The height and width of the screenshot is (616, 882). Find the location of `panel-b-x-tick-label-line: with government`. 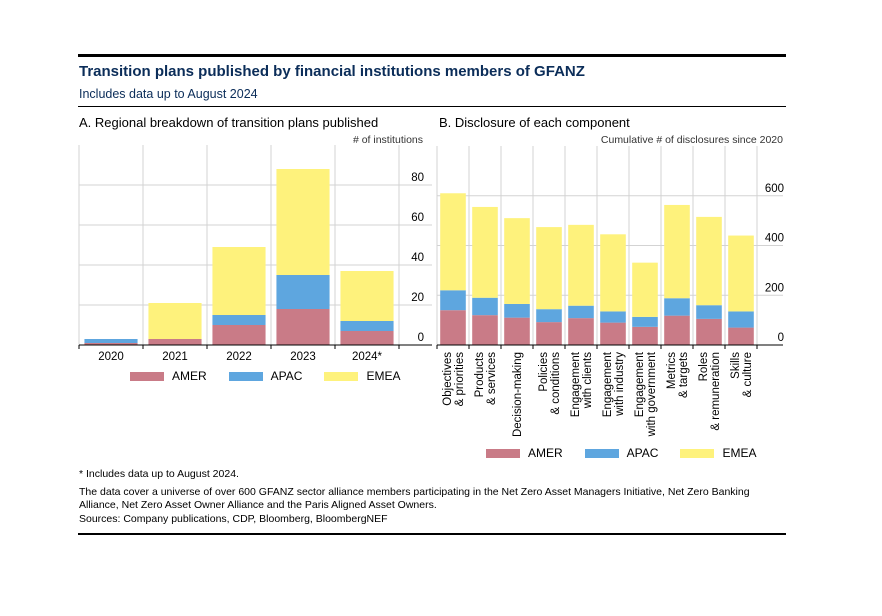

panel-b-x-tick-label-line: with government is located at coordinates (652, 394).